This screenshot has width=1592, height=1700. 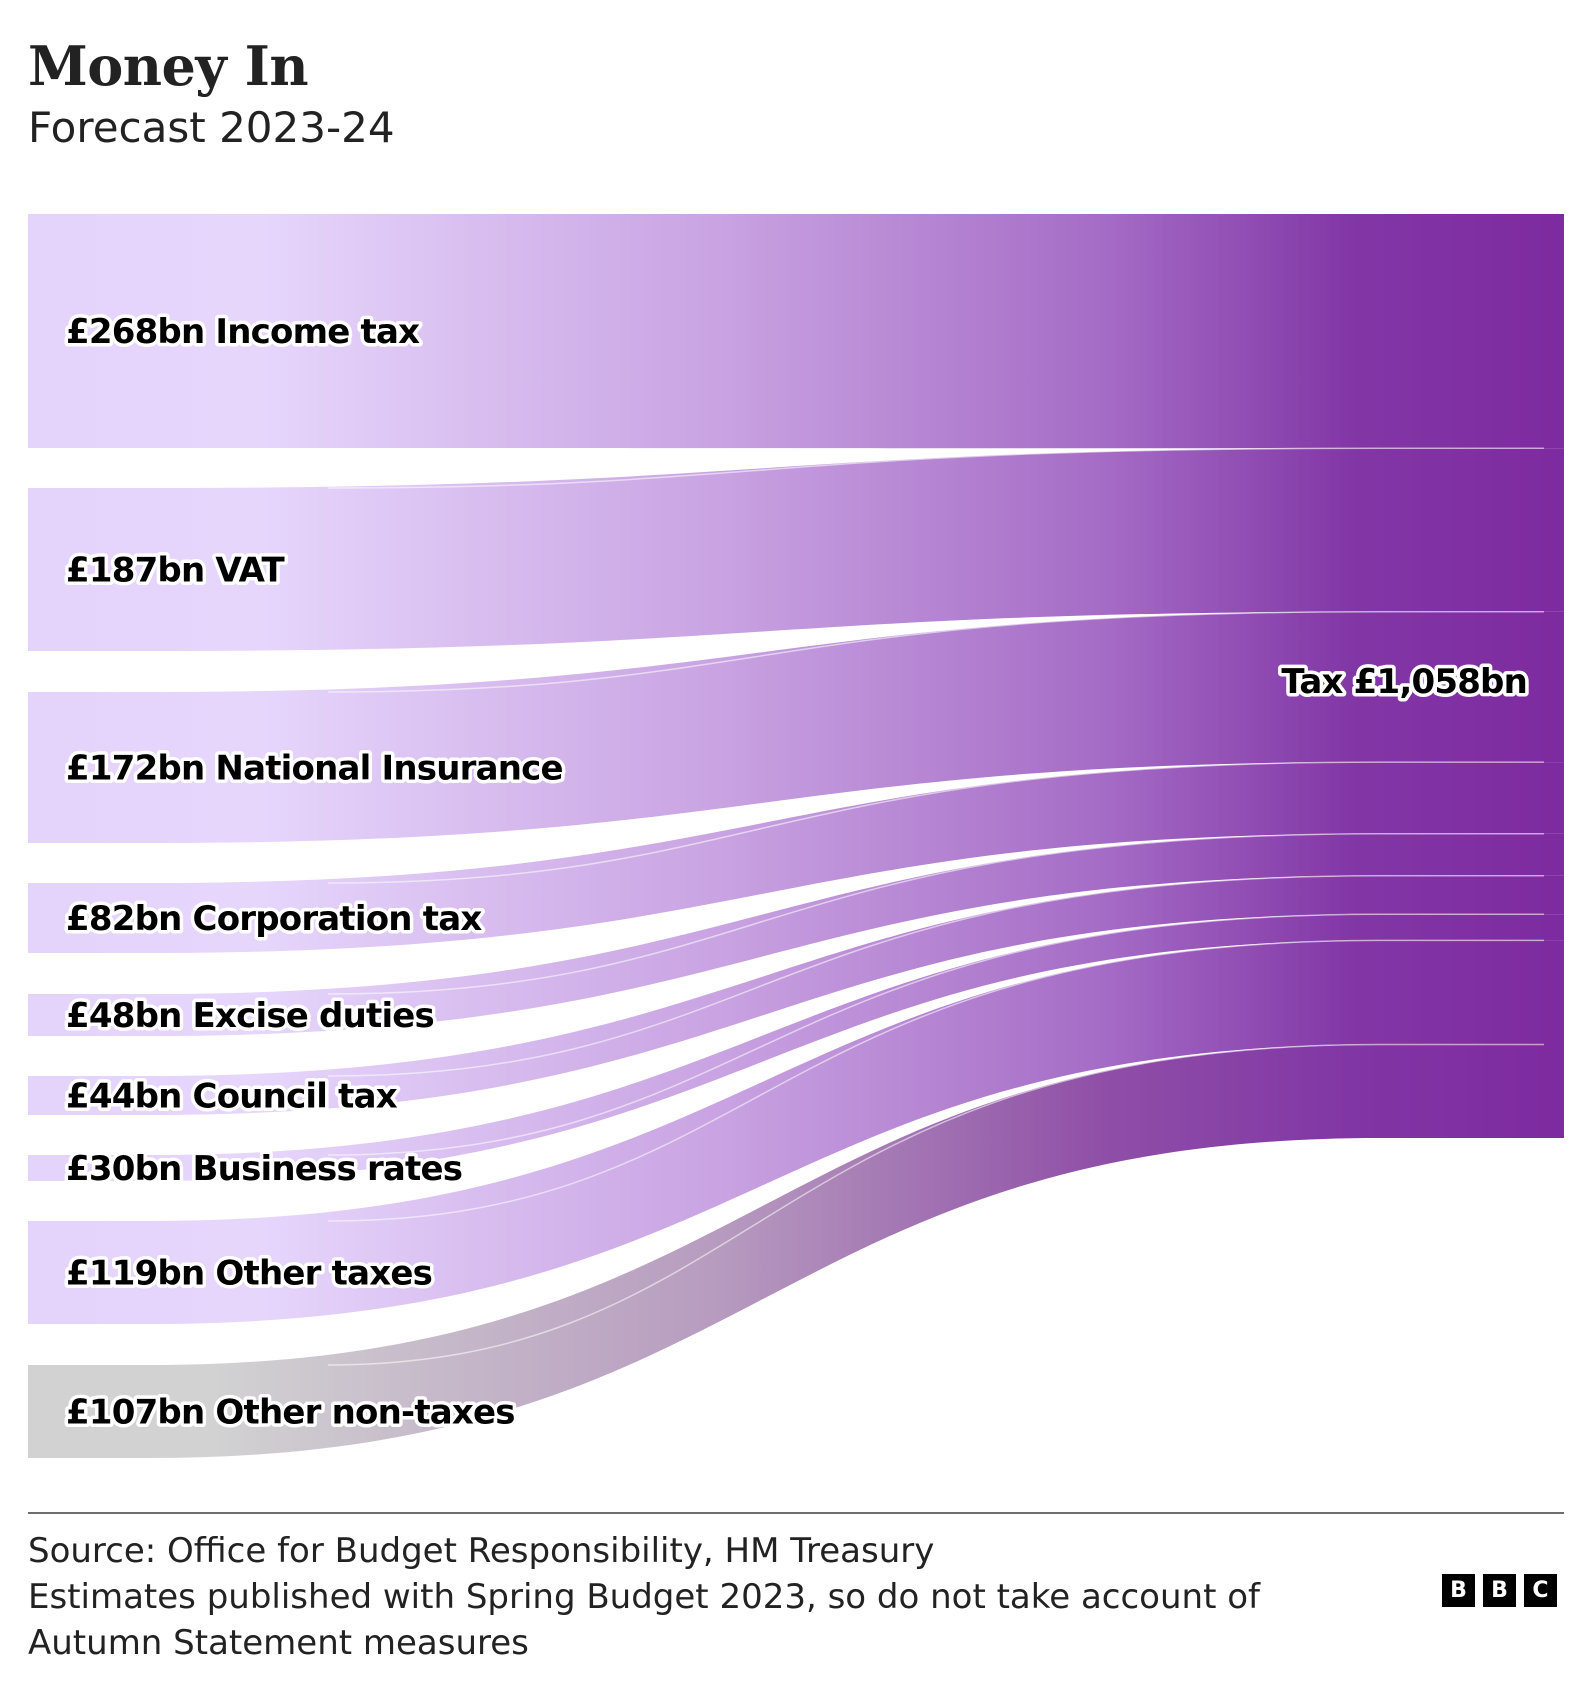 I want to click on sankey-band-national-insurance, so click(x=796, y=727).